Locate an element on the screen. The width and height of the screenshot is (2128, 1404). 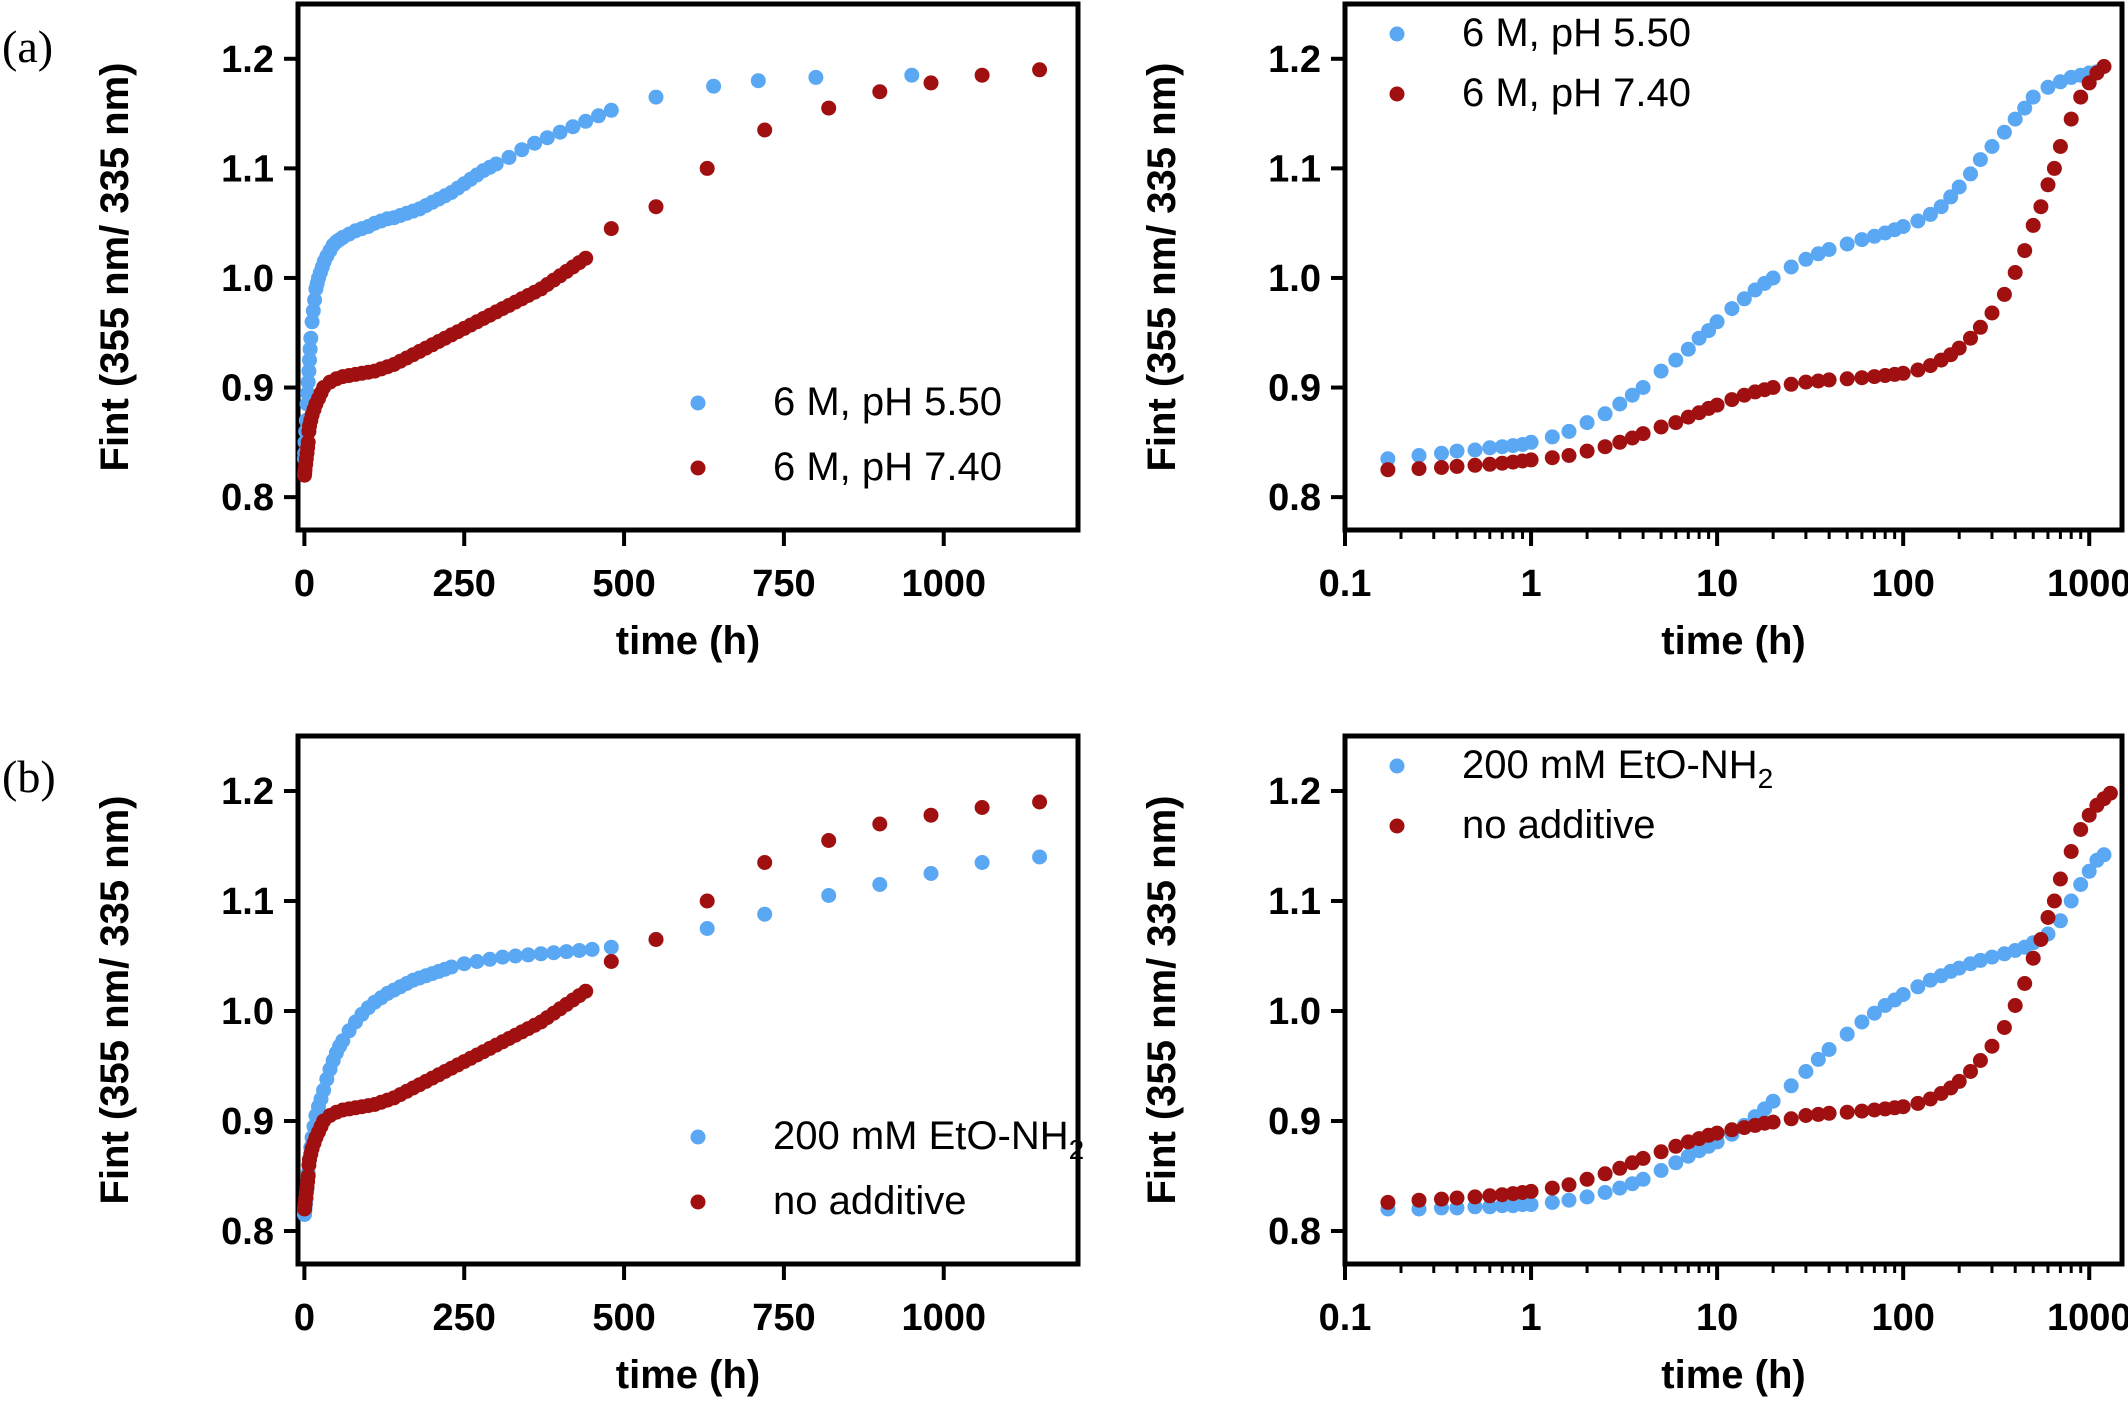
x-tick-label: 0.1 is located at coordinates (1345, 1318).